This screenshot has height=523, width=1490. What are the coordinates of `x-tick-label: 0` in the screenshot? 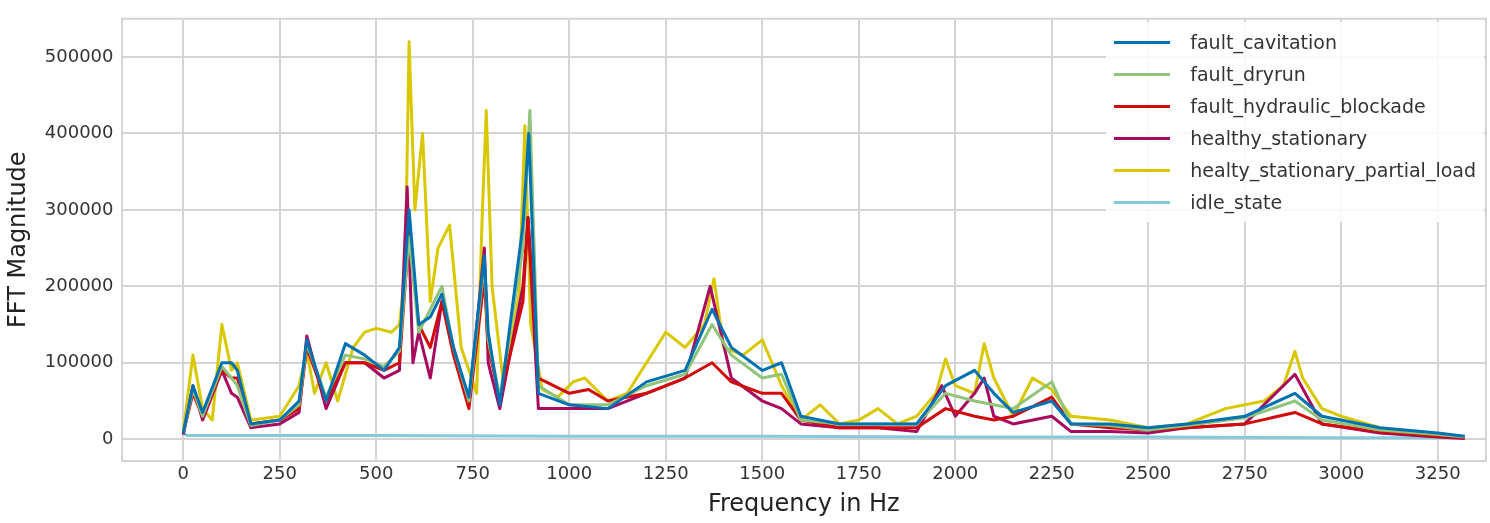 It's located at (183, 473).